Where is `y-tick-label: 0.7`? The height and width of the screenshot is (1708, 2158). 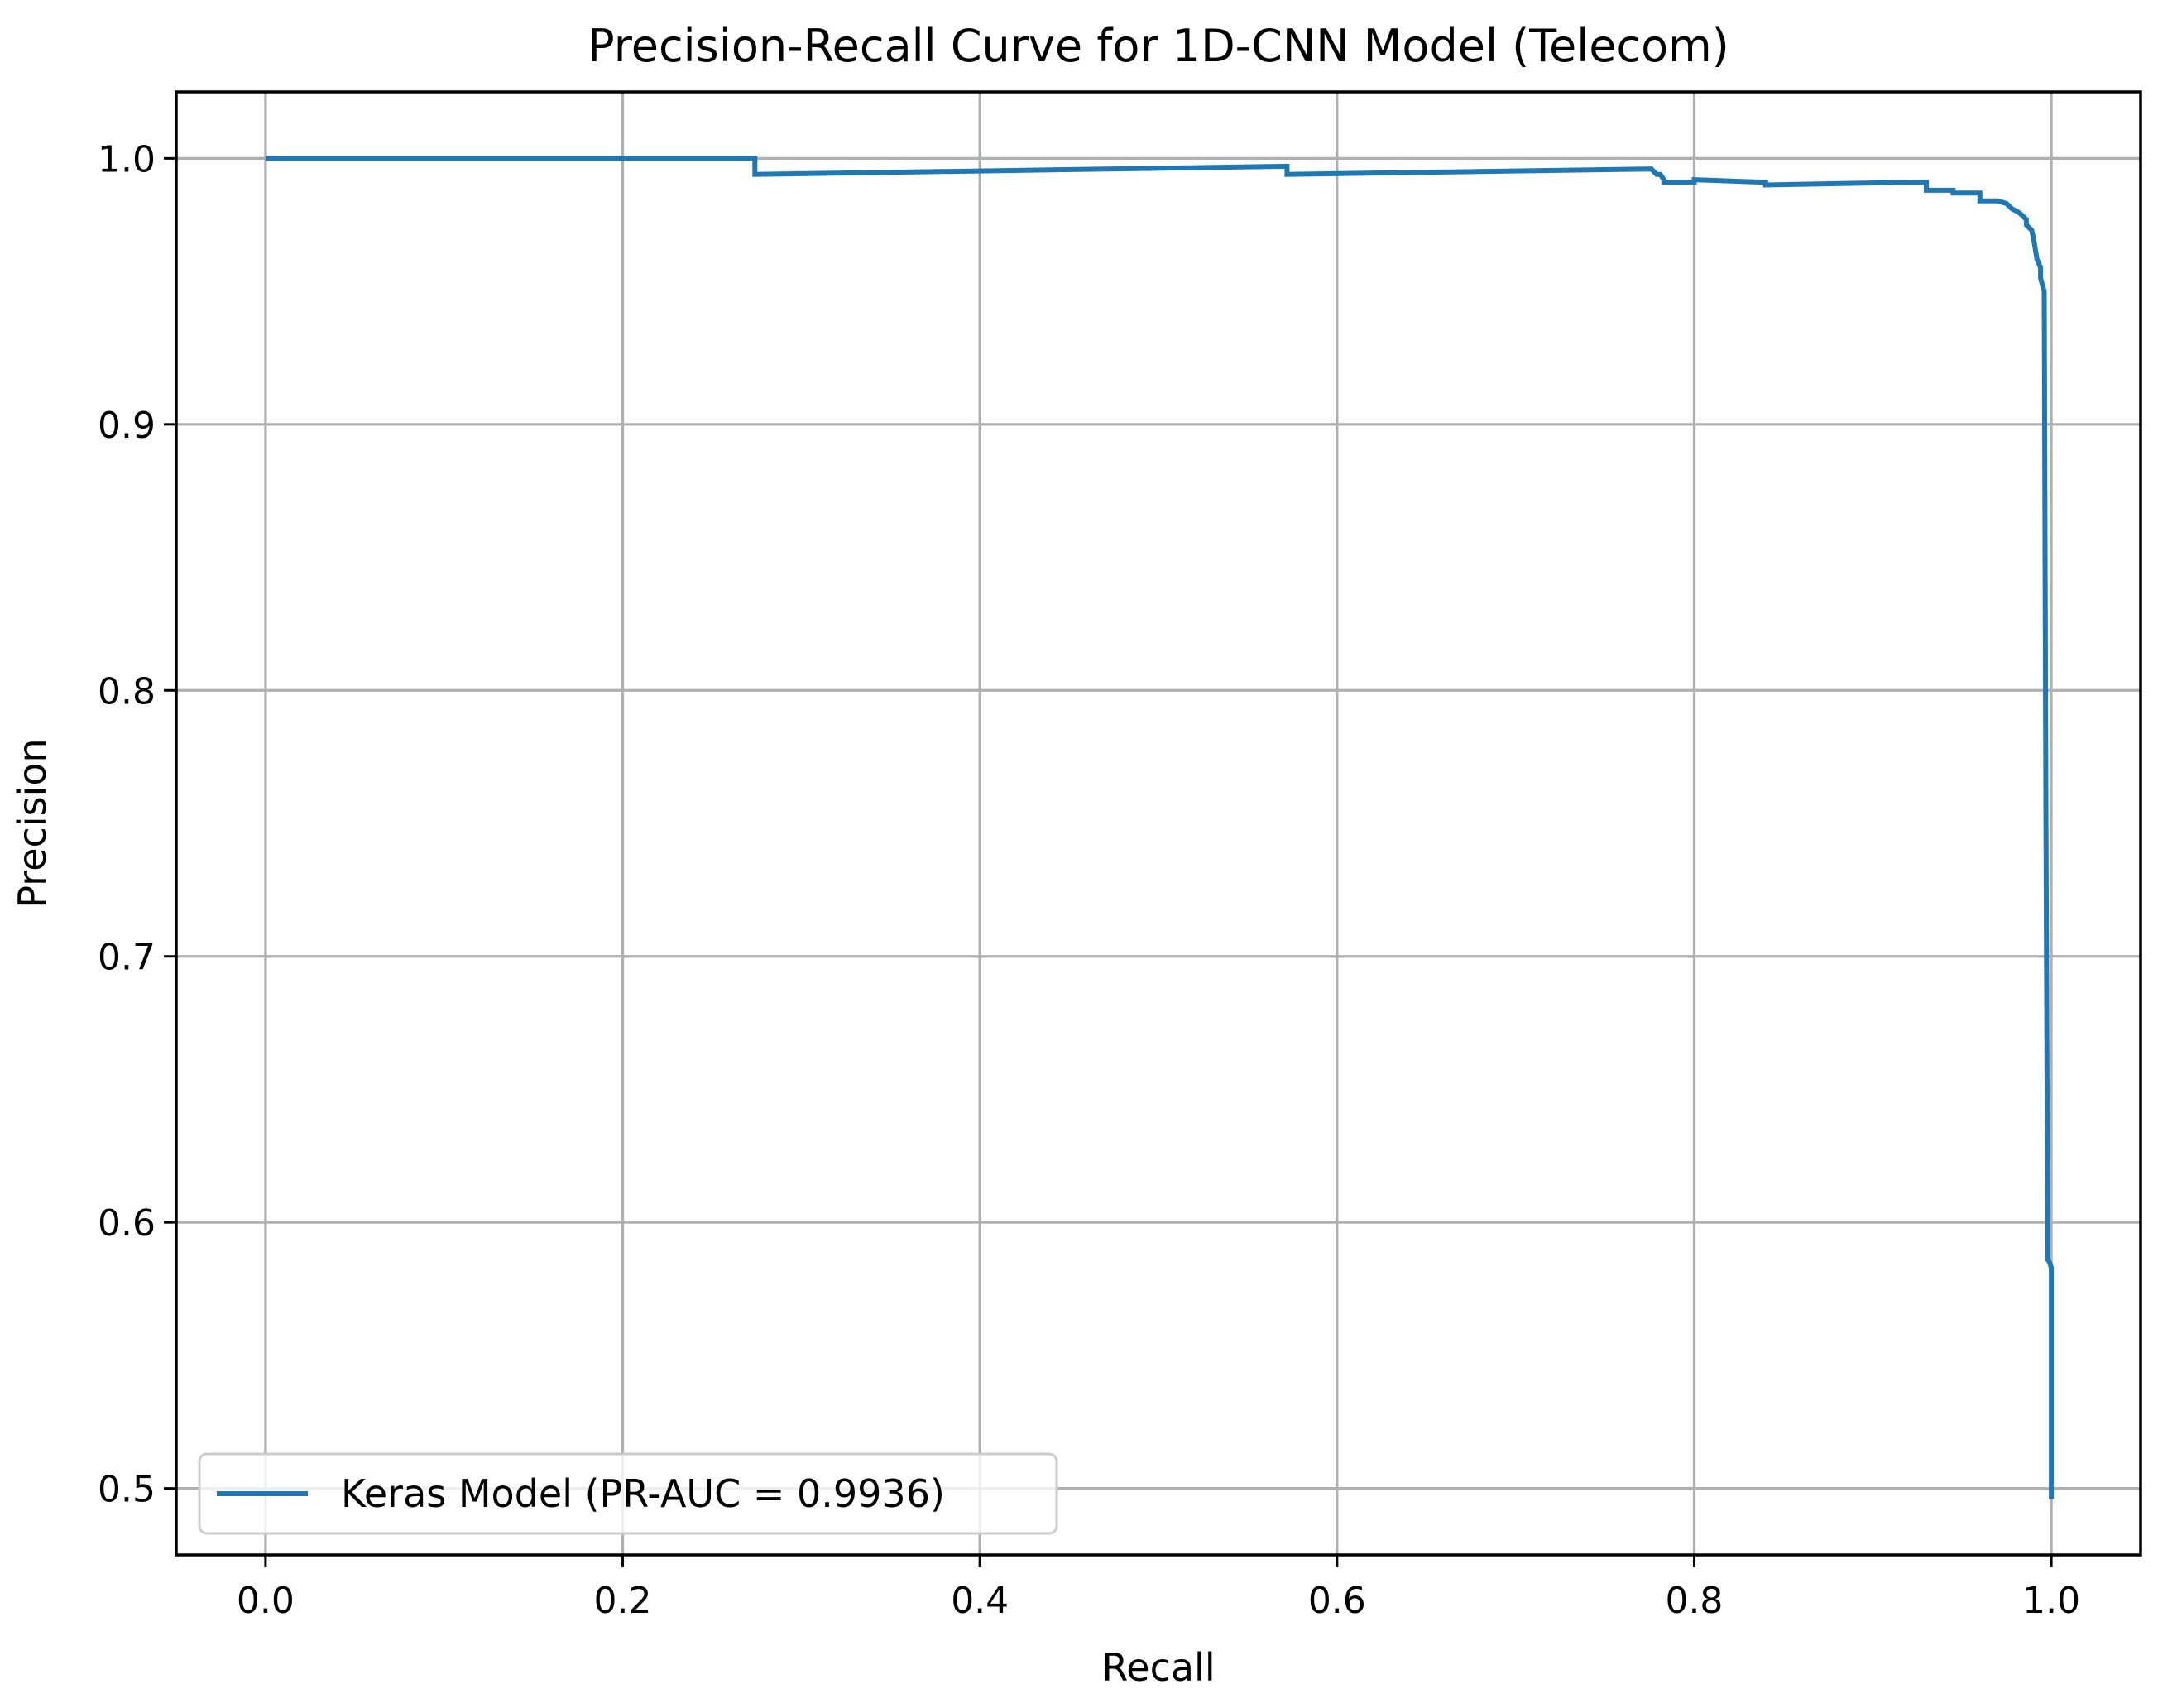 y-tick-label: 0.7 is located at coordinates (127, 958).